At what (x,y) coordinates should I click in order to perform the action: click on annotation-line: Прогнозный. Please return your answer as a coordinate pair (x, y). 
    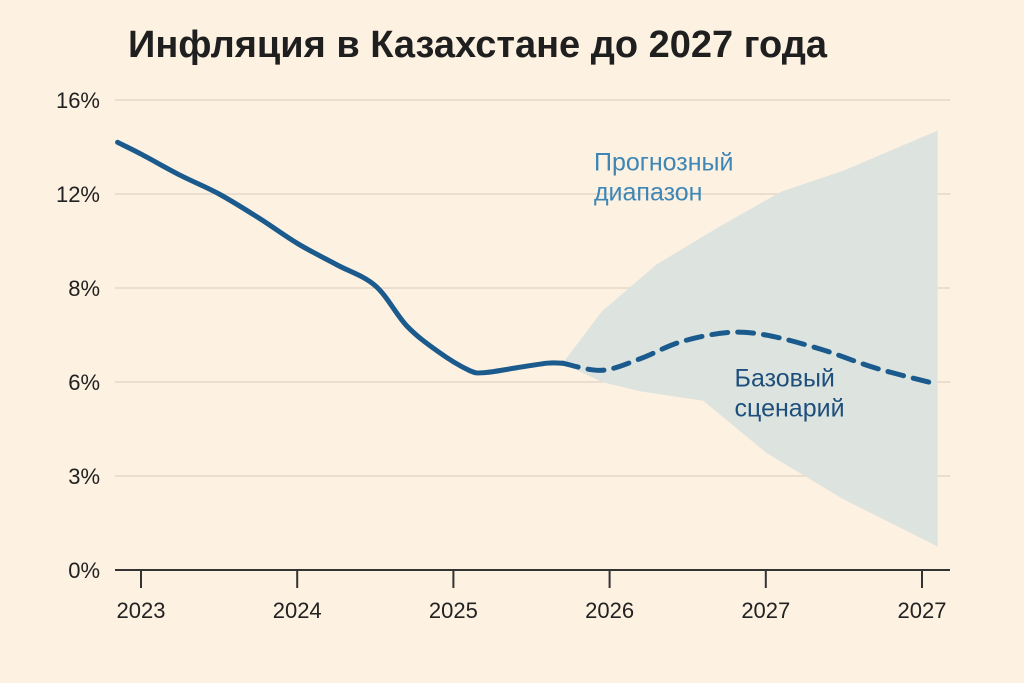
    Looking at the image, I should click on (664, 163).